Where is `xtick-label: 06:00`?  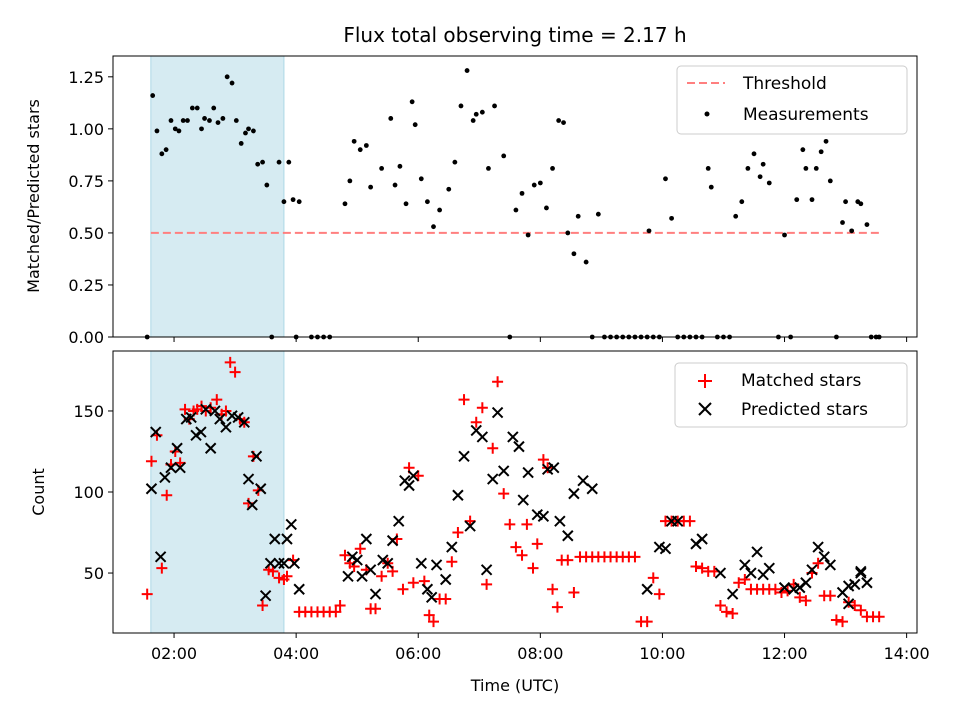
xtick-label: 06:00 is located at coordinates (418, 653).